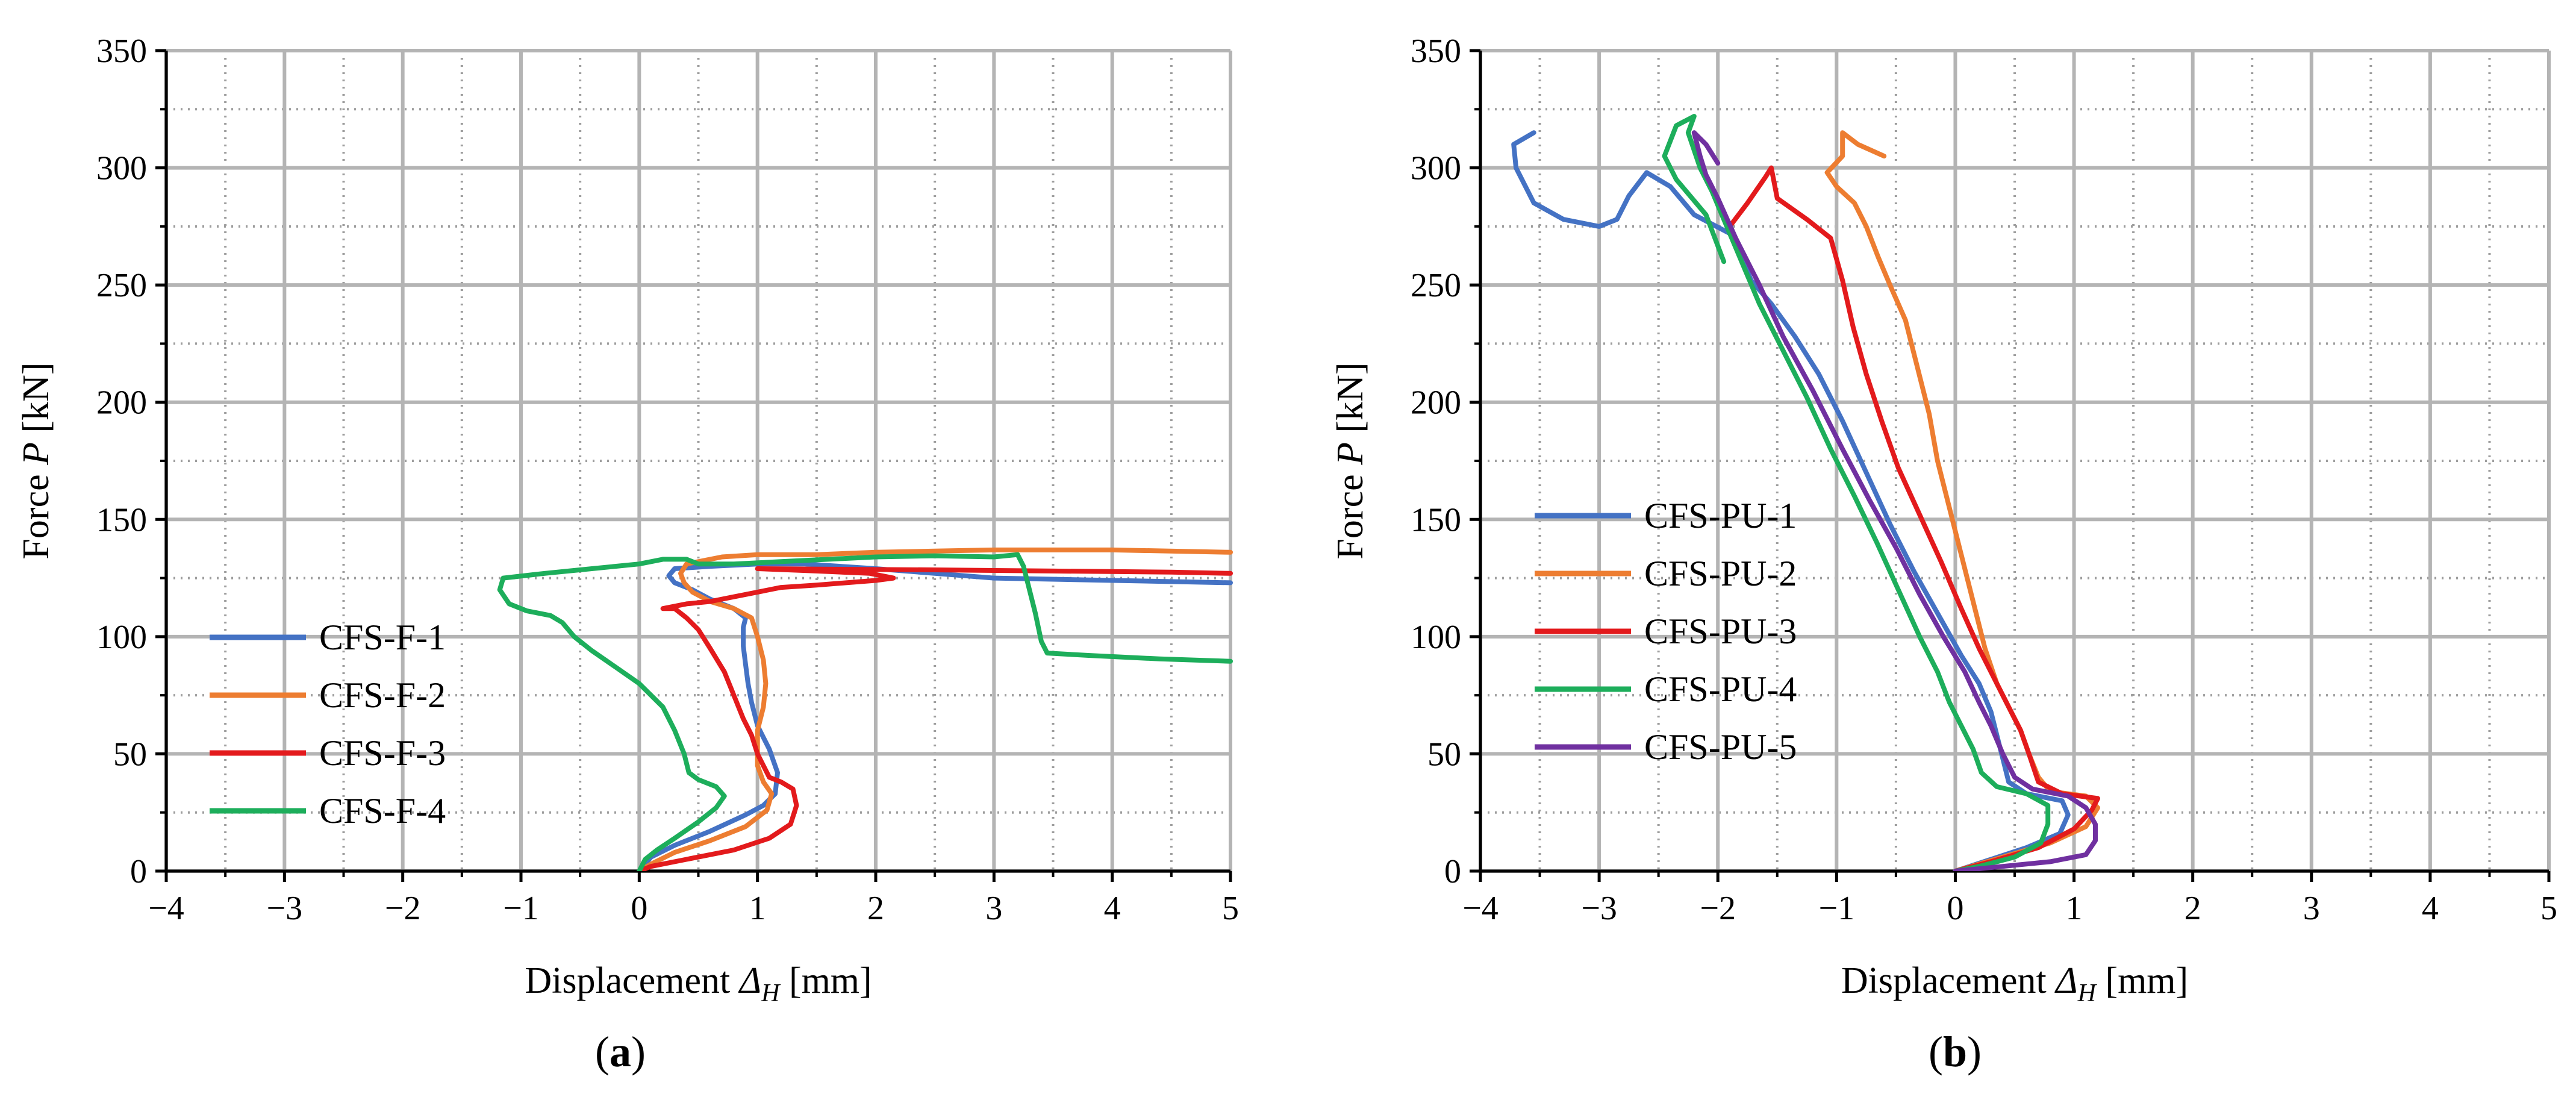 The image size is (2576, 1100). I want to click on caption-letter: a, so click(620, 1052).